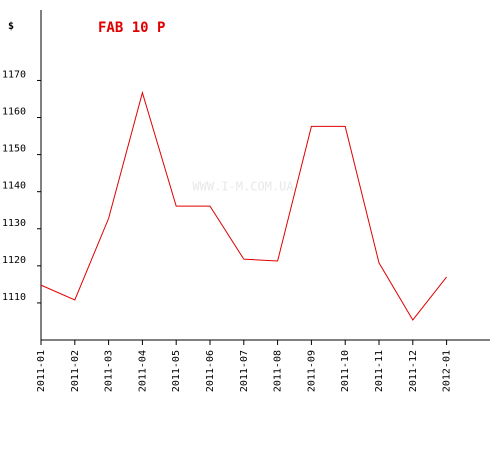 The width and height of the screenshot is (500, 460). Describe the element at coordinates (210, 371) in the screenshot. I see `x-tick-label: 2011-06` at that location.